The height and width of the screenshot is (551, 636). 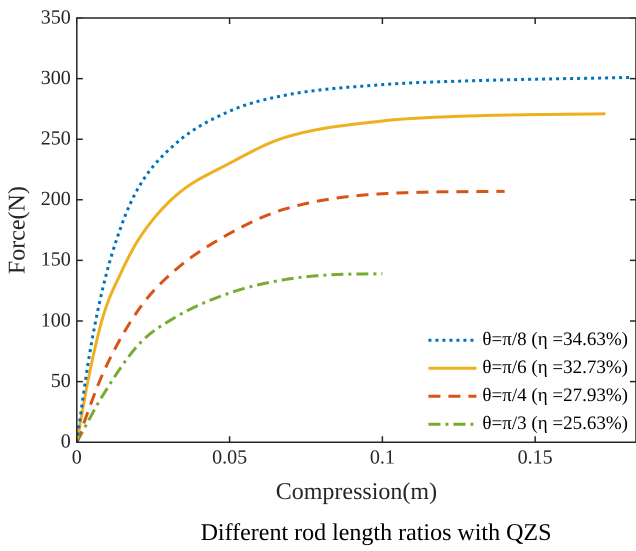 I want to click on y-tick-label: 200, so click(x=55, y=199).